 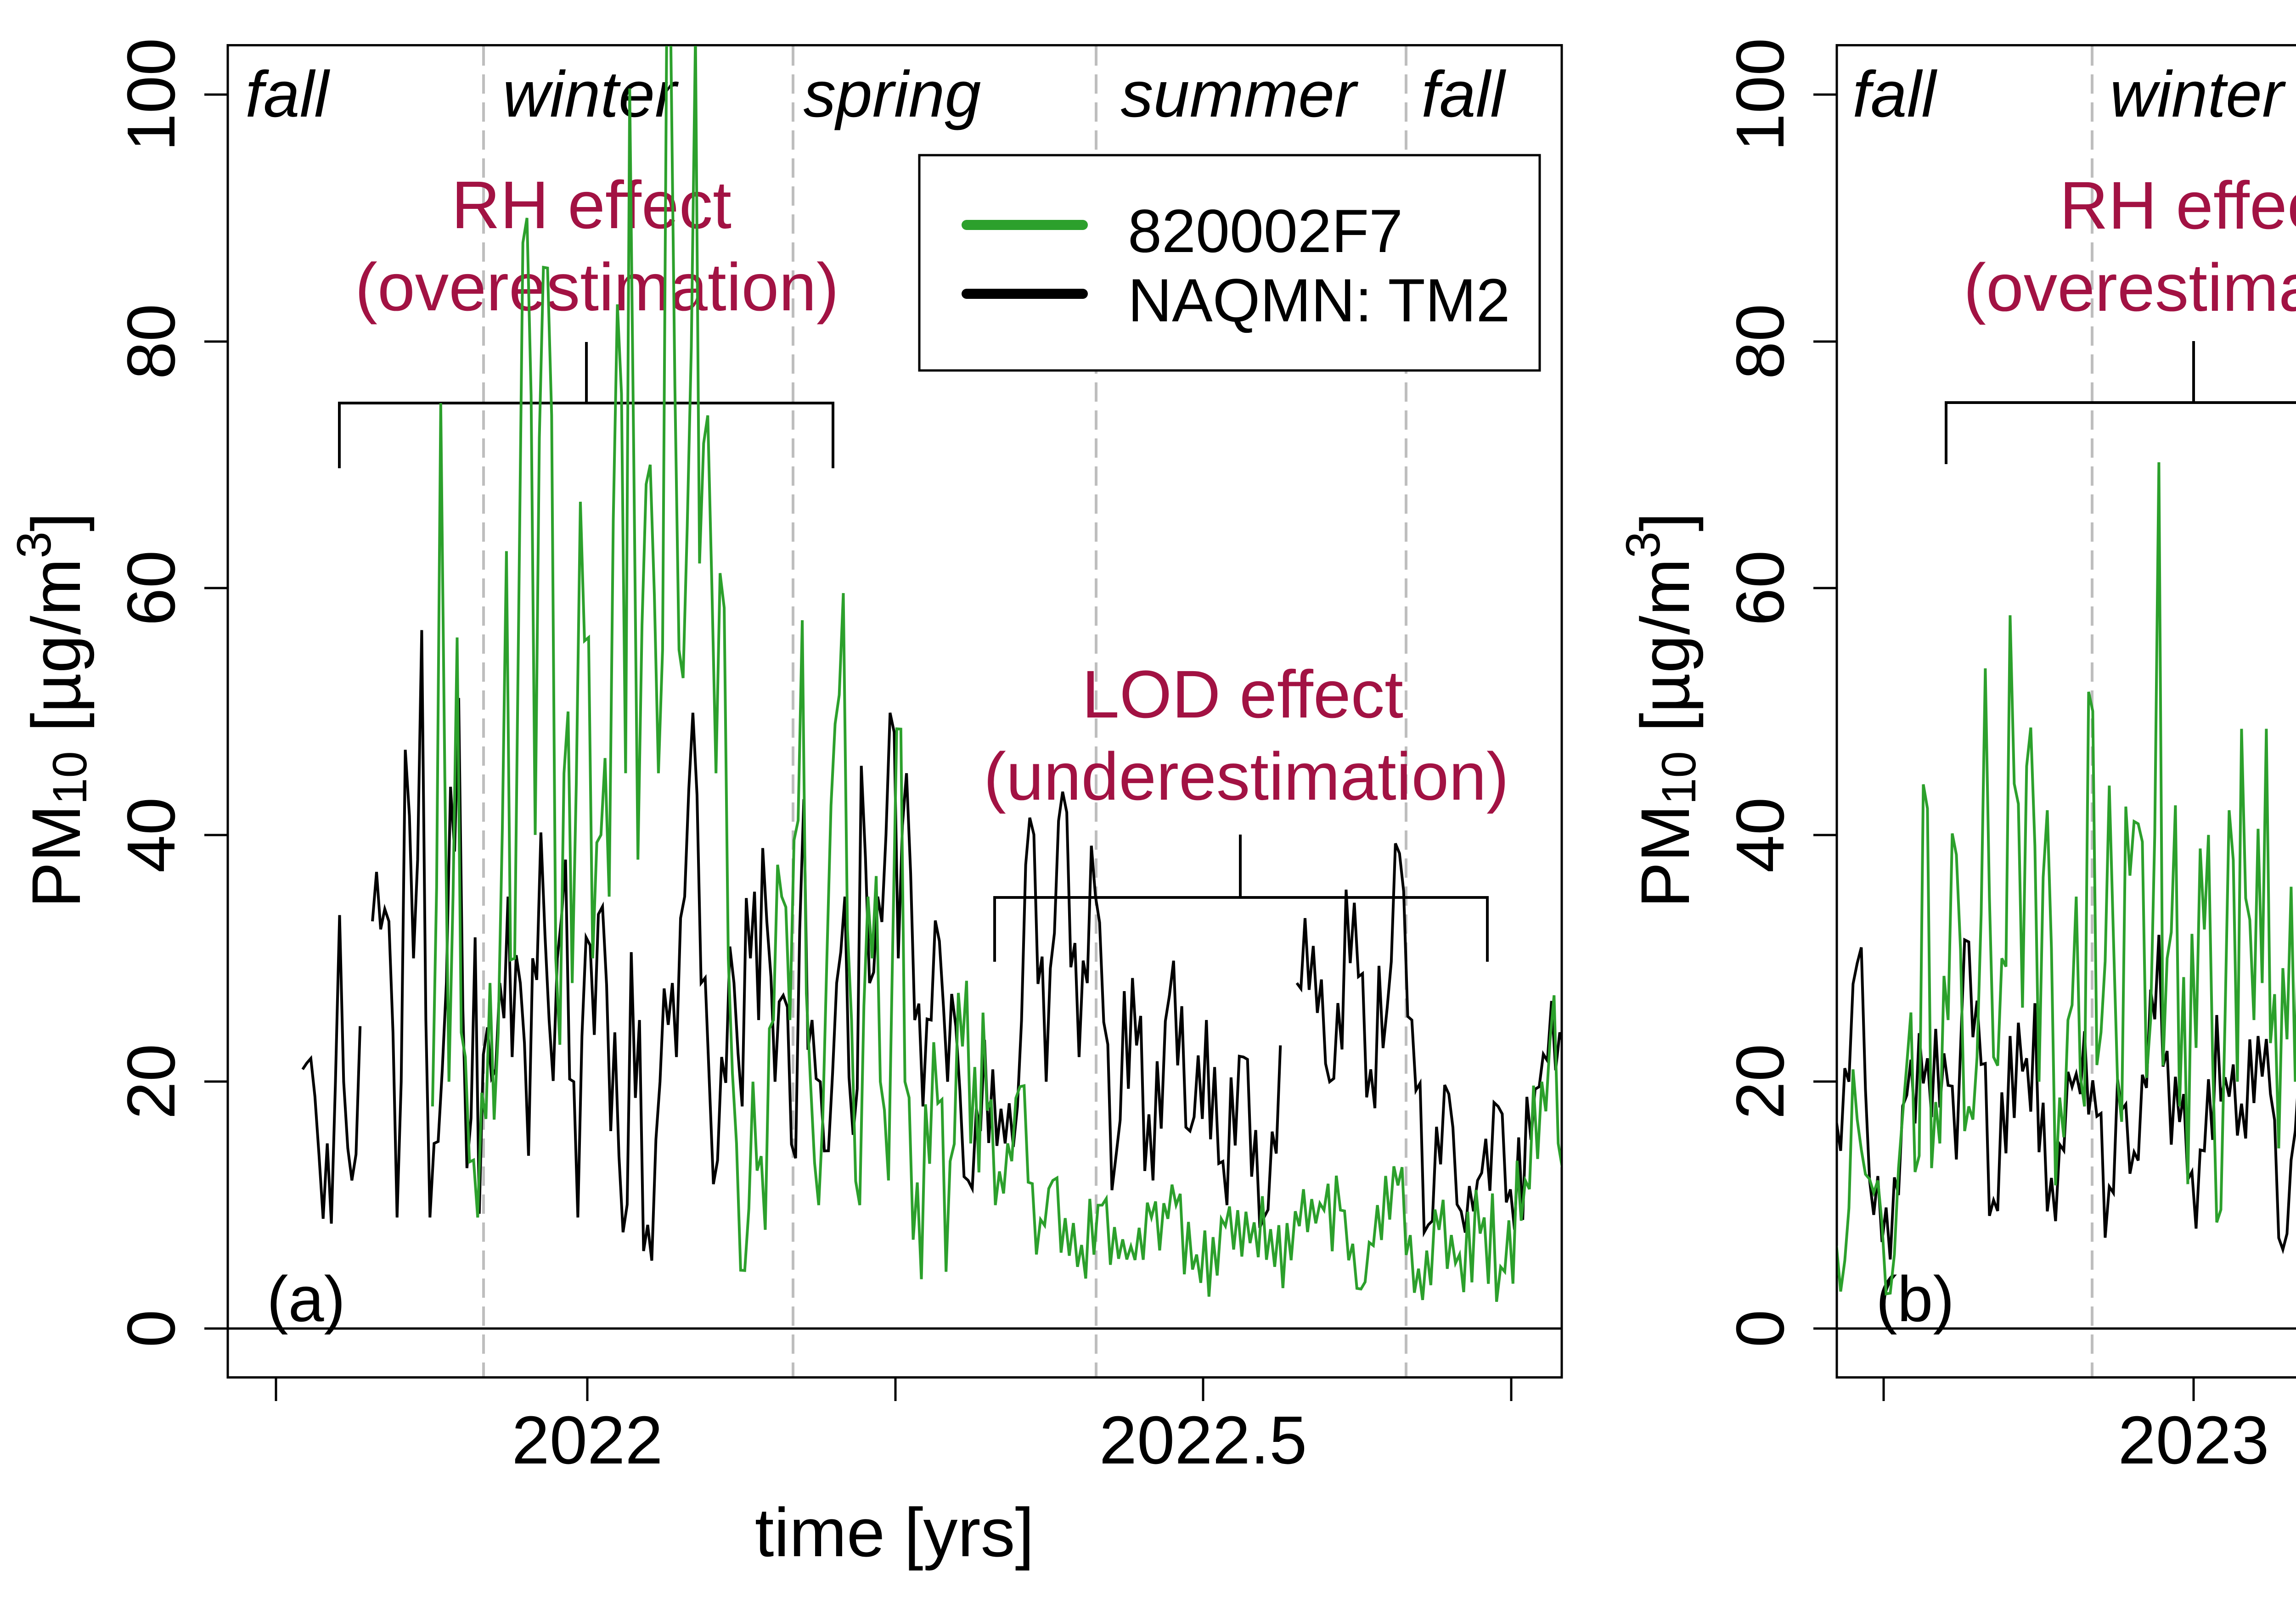 What do you see at coordinates (1203, 1440) in the screenshot?
I see `svg-text: 2022.5` at bounding box center [1203, 1440].